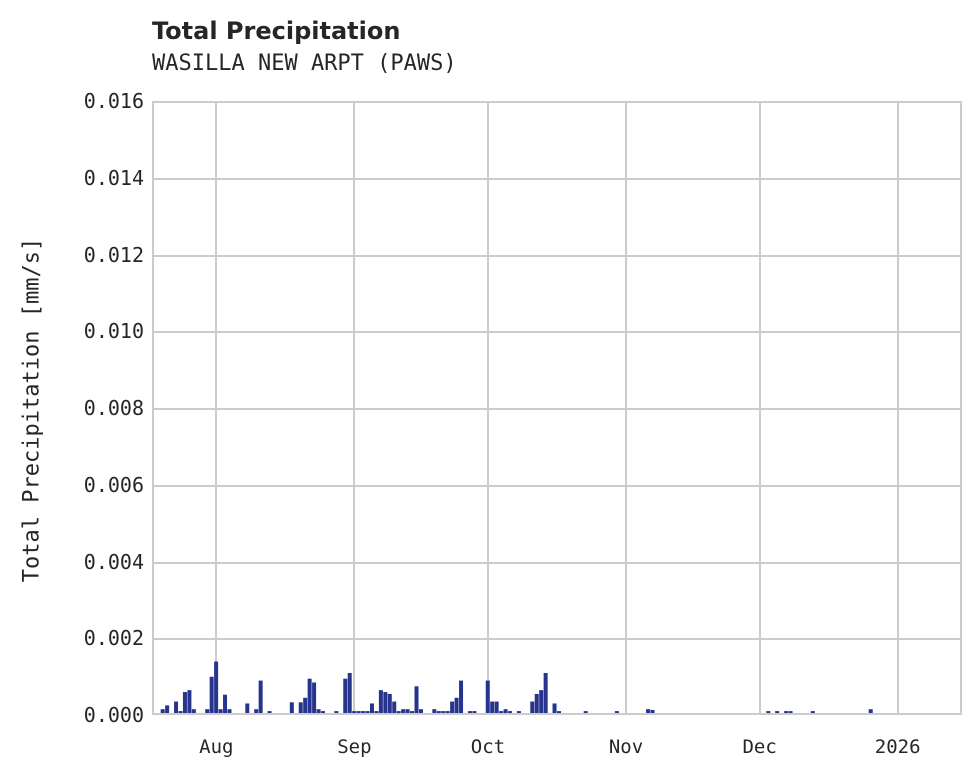 The height and width of the screenshot is (780, 980). What do you see at coordinates (354, 747) in the screenshot?
I see `x-tick-label: Sep` at bounding box center [354, 747].